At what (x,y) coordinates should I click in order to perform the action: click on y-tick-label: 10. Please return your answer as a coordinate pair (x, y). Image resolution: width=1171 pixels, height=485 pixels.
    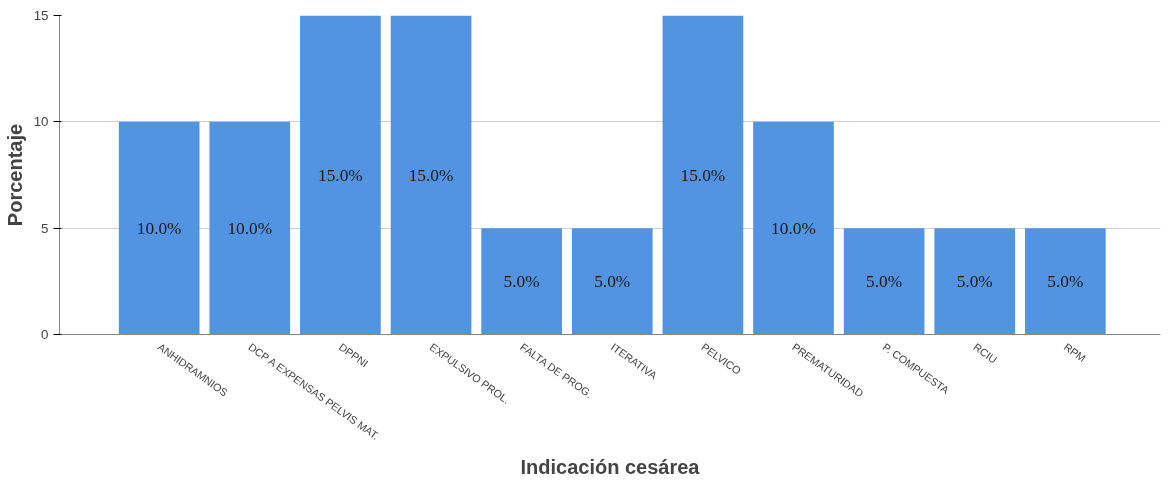
    Looking at the image, I should click on (41, 122).